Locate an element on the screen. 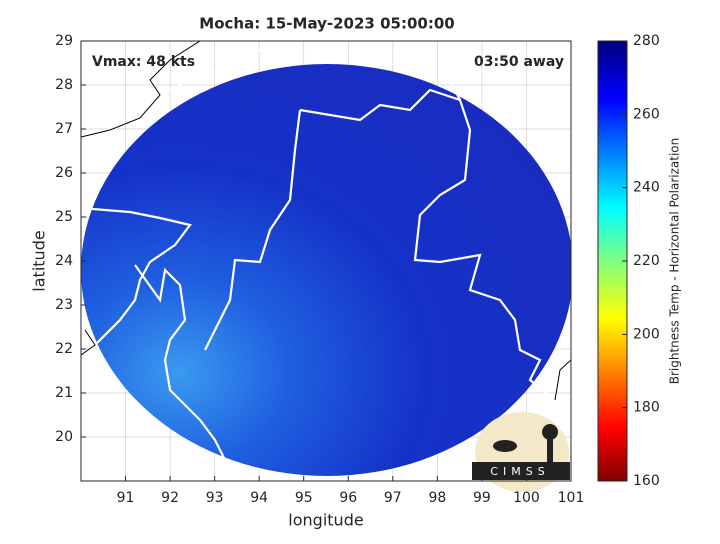 The height and width of the screenshot is (544, 720). y-tick-label: 22 is located at coordinates (64, 349).